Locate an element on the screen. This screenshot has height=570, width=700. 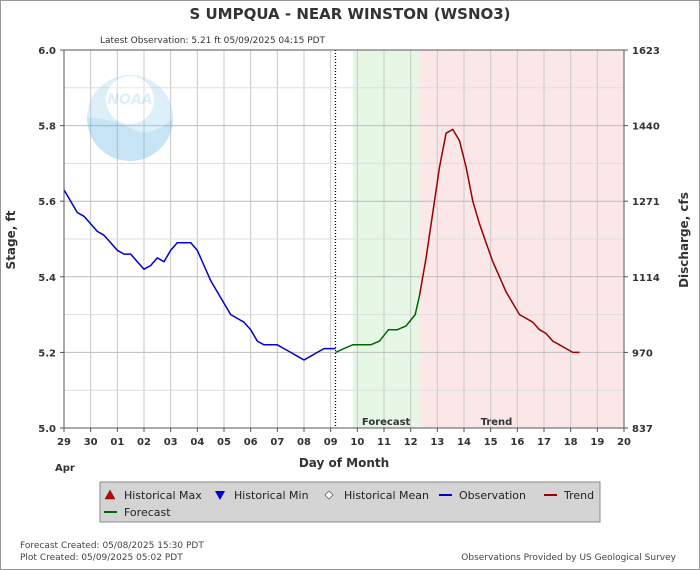
legend-trend-label: Trend is located at coordinates (578, 495).